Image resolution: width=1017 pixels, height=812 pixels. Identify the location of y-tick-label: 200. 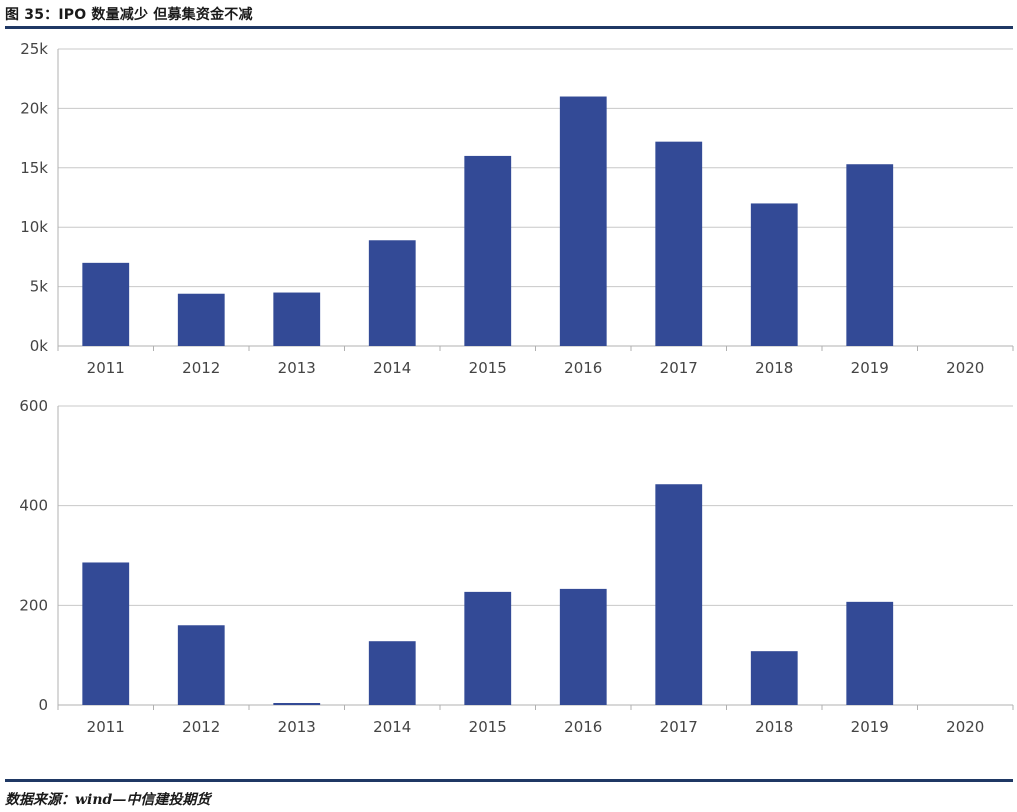
(33, 605).